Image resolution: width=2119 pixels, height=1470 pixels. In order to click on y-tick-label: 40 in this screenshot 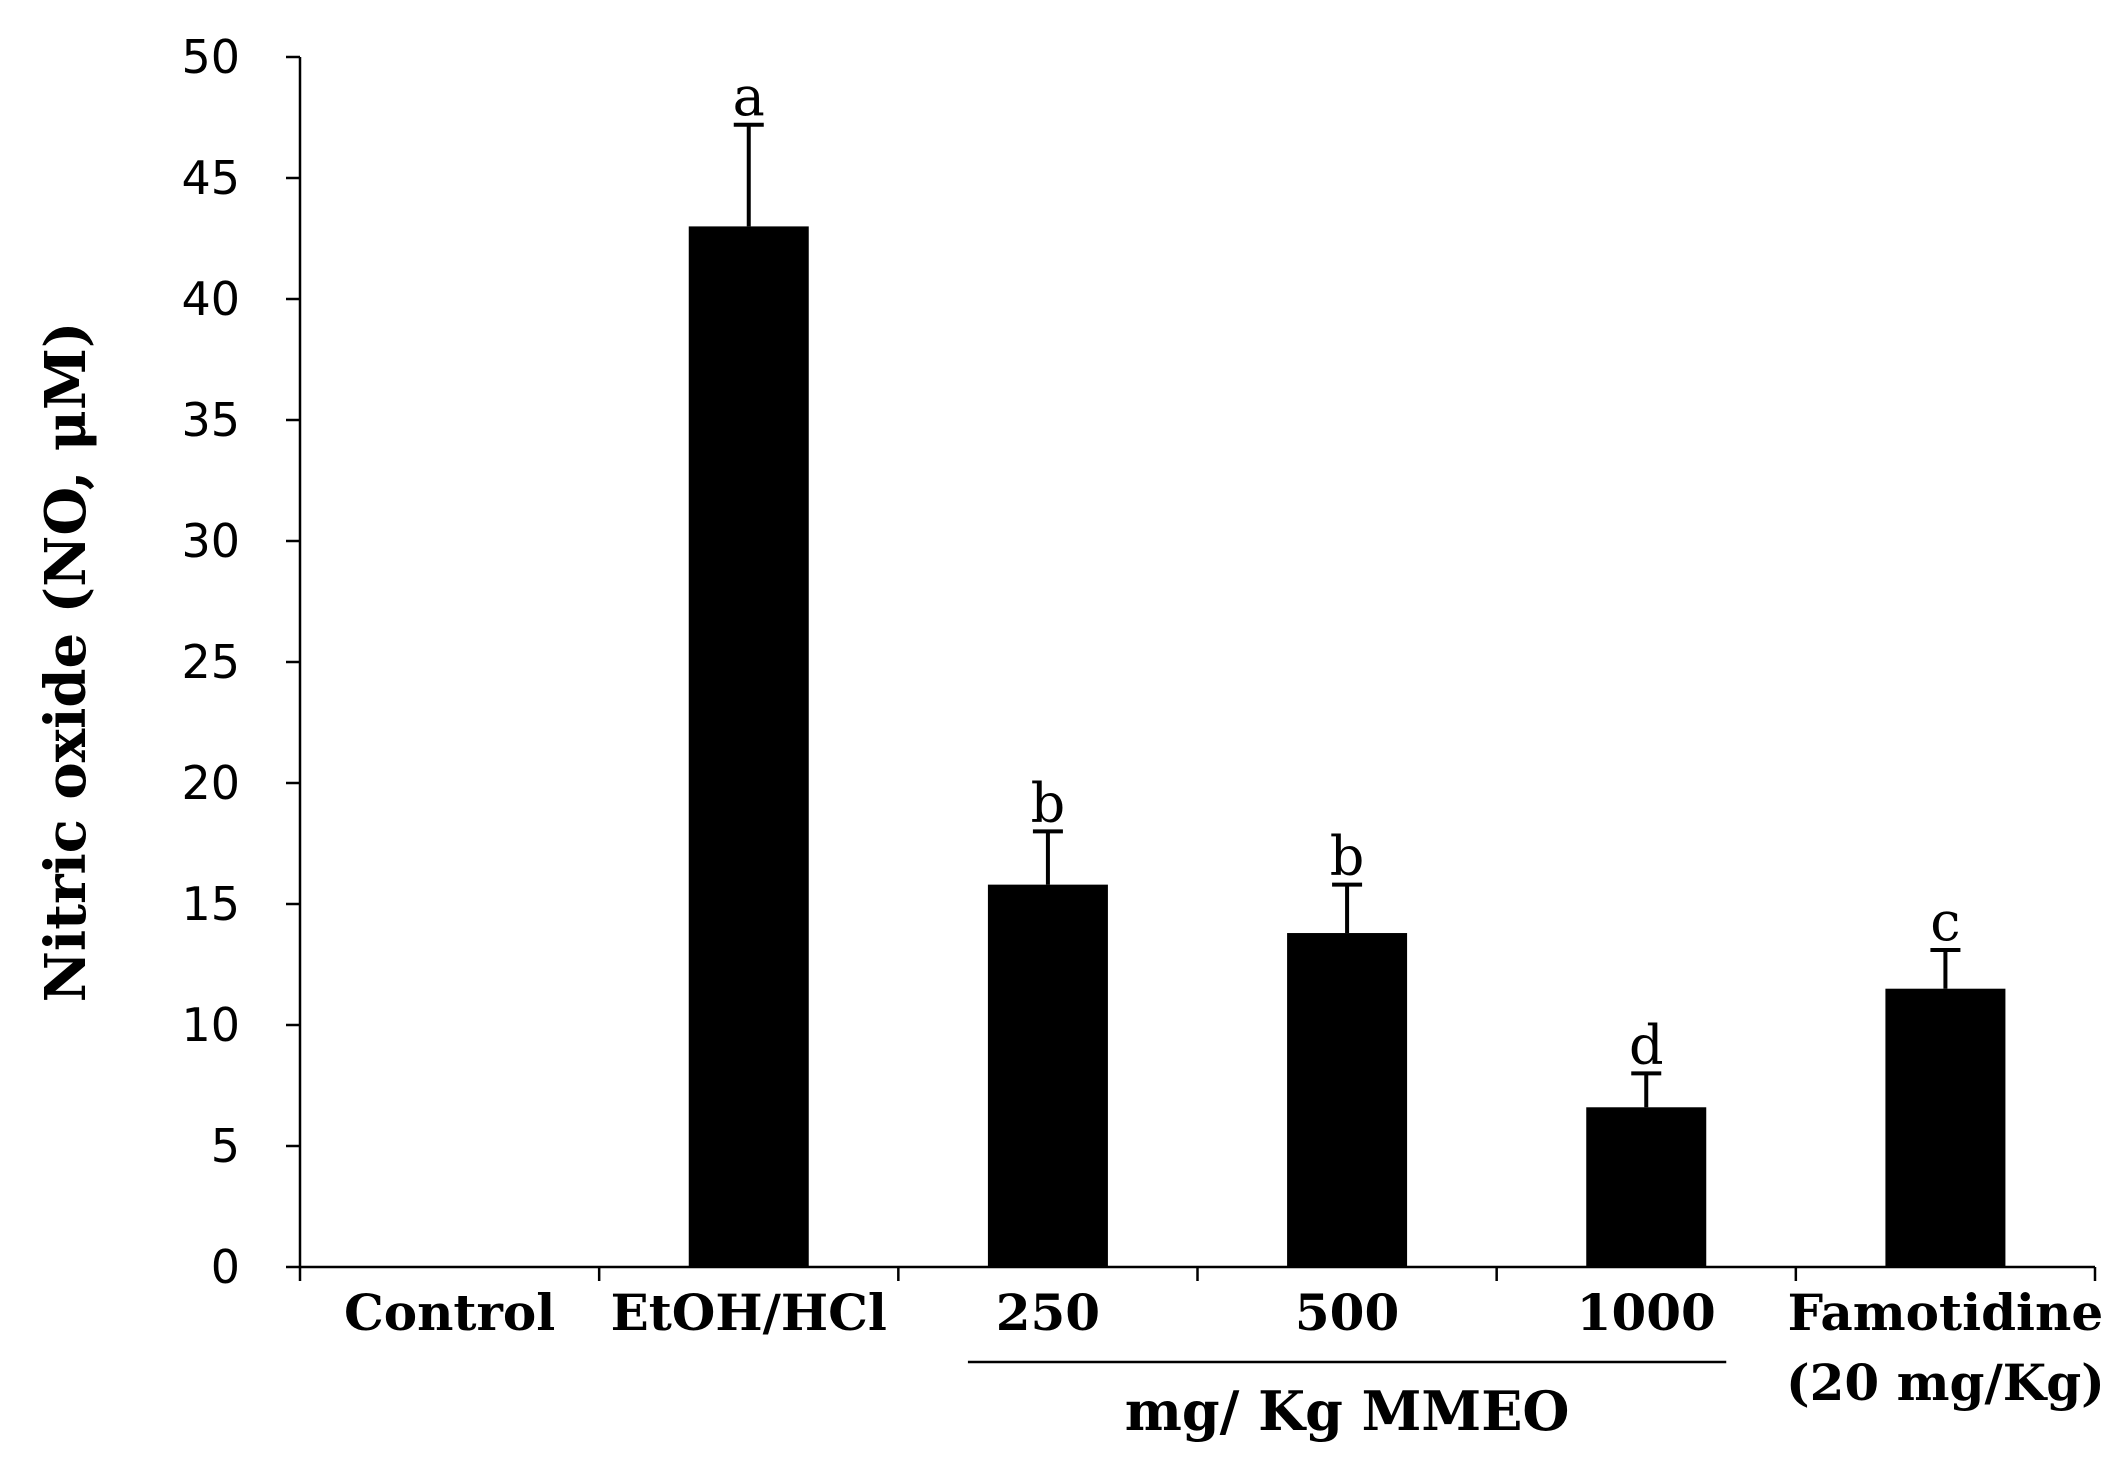, I will do `click(210, 299)`.